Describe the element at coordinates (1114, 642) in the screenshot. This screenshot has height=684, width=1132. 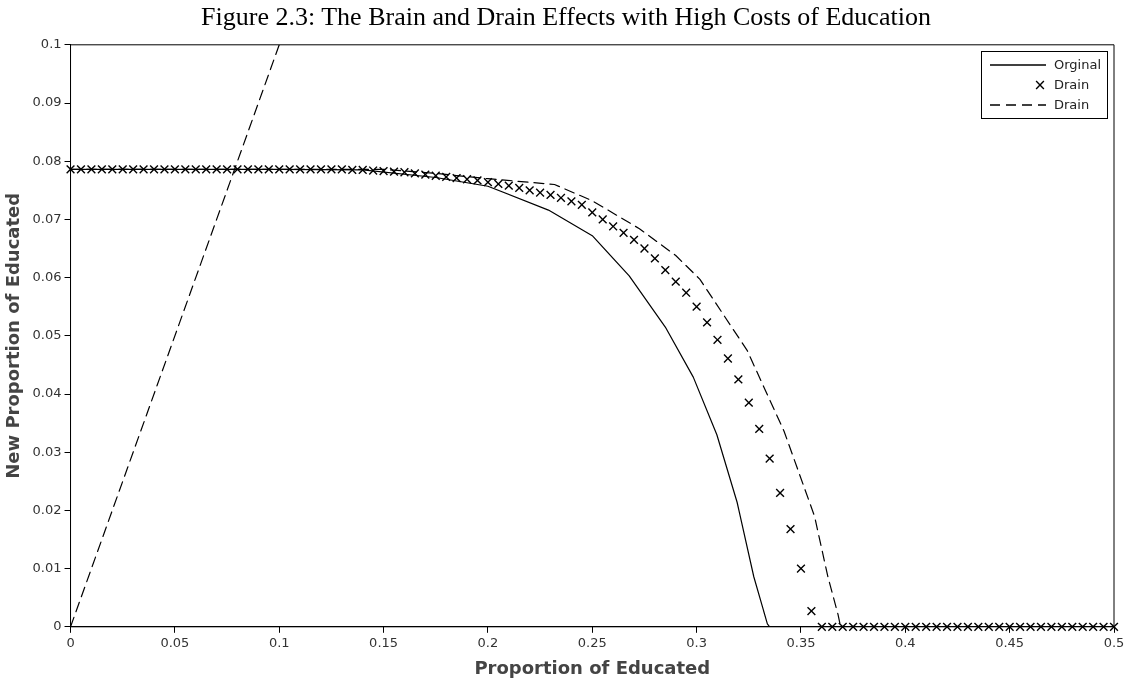
I see `x-tick-label: 0.5` at that location.